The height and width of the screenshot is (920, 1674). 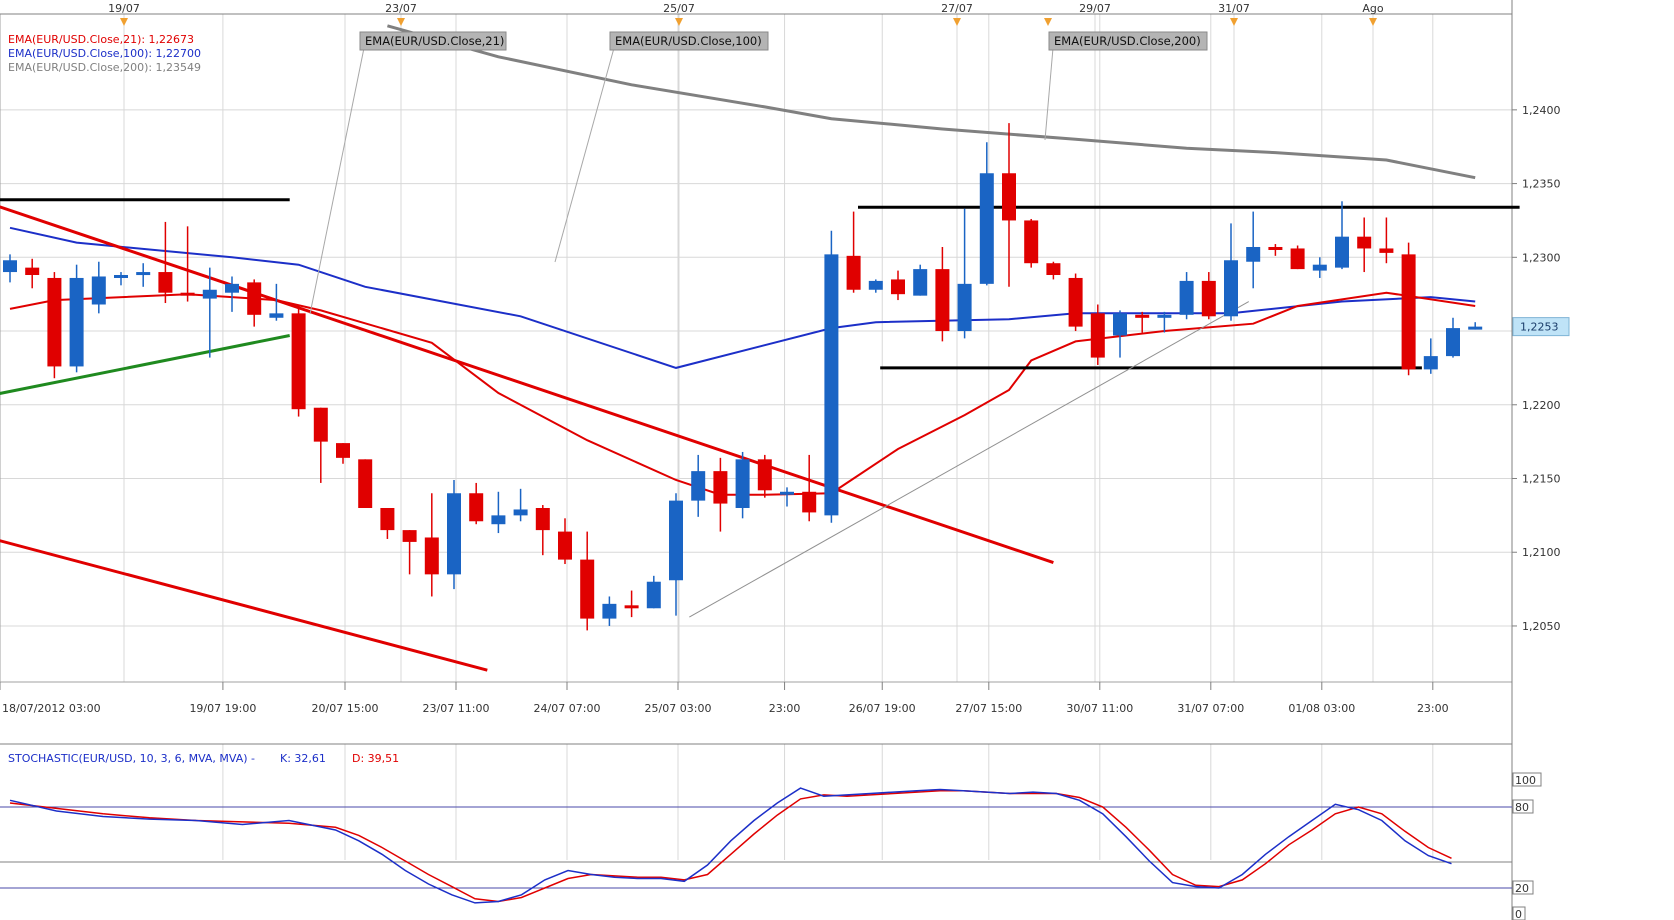 I want to click on legend-entry: EMA(EUR/USD.Close,100): 1,22700, so click(x=104, y=53).